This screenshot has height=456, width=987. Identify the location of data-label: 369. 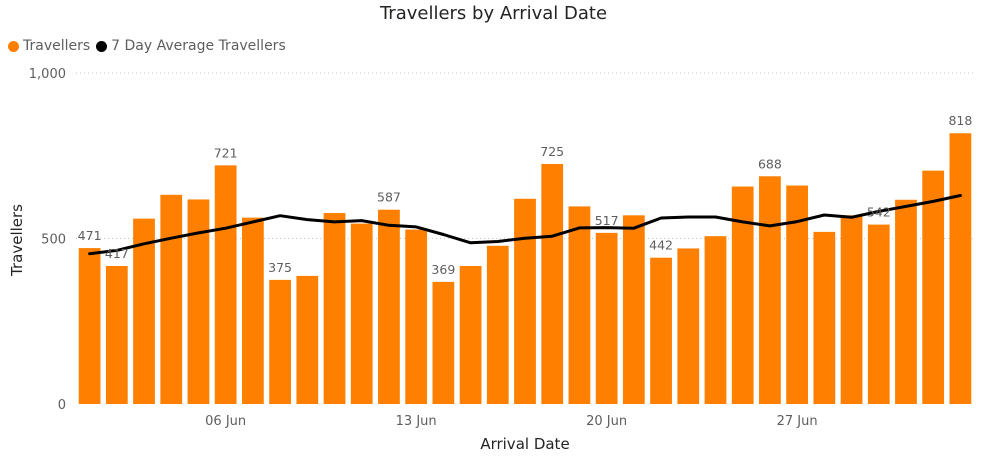
(443, 269).